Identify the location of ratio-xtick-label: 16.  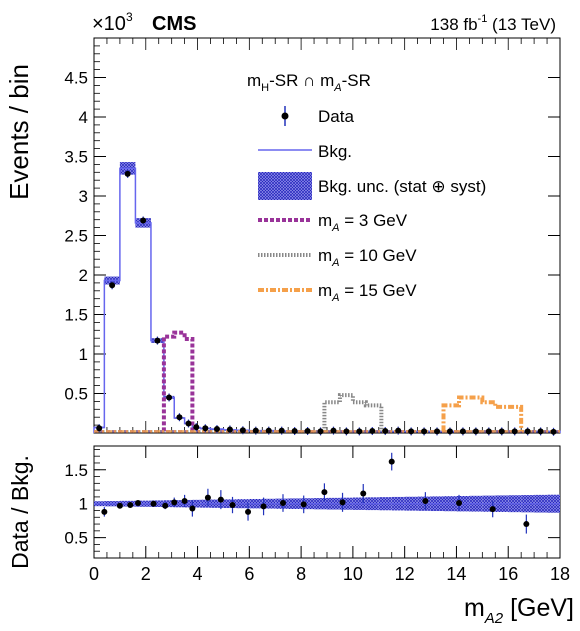
(508, 574).